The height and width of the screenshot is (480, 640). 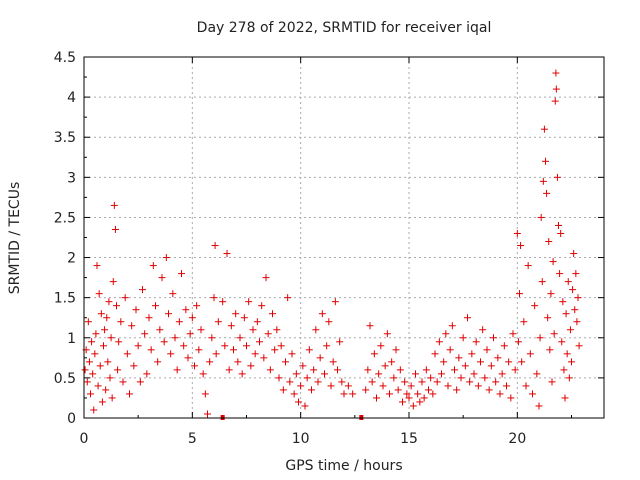 What do you see at coordinates (65, 299) in the screenshot?
I see `y-tick-label: 1.5` at bounding box center [65, 299].